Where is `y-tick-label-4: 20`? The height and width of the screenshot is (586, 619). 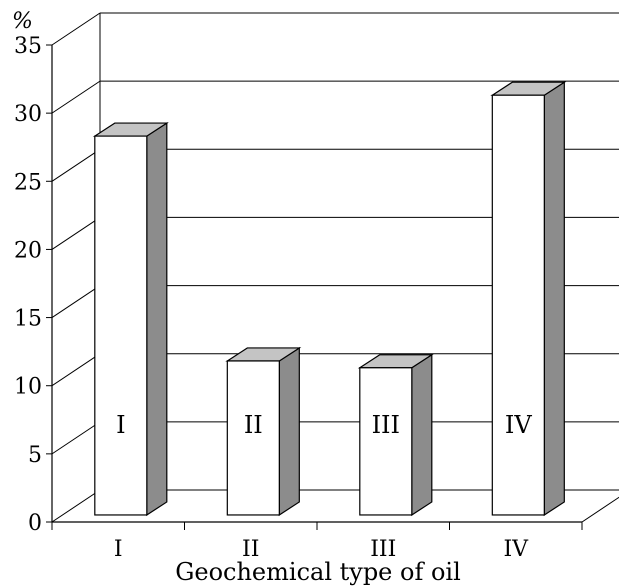
y-tick-label-4: 20 is located at coordinates (28, 250).